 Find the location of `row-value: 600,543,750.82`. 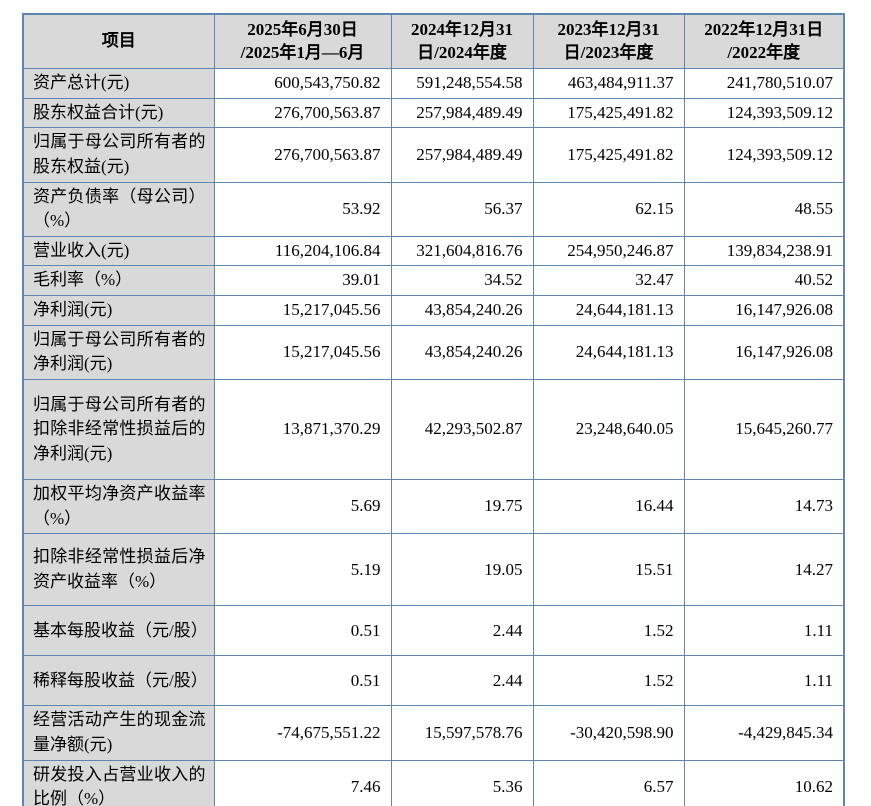

row-value: 600,543,750.82 is located at coordinates (302, 83).